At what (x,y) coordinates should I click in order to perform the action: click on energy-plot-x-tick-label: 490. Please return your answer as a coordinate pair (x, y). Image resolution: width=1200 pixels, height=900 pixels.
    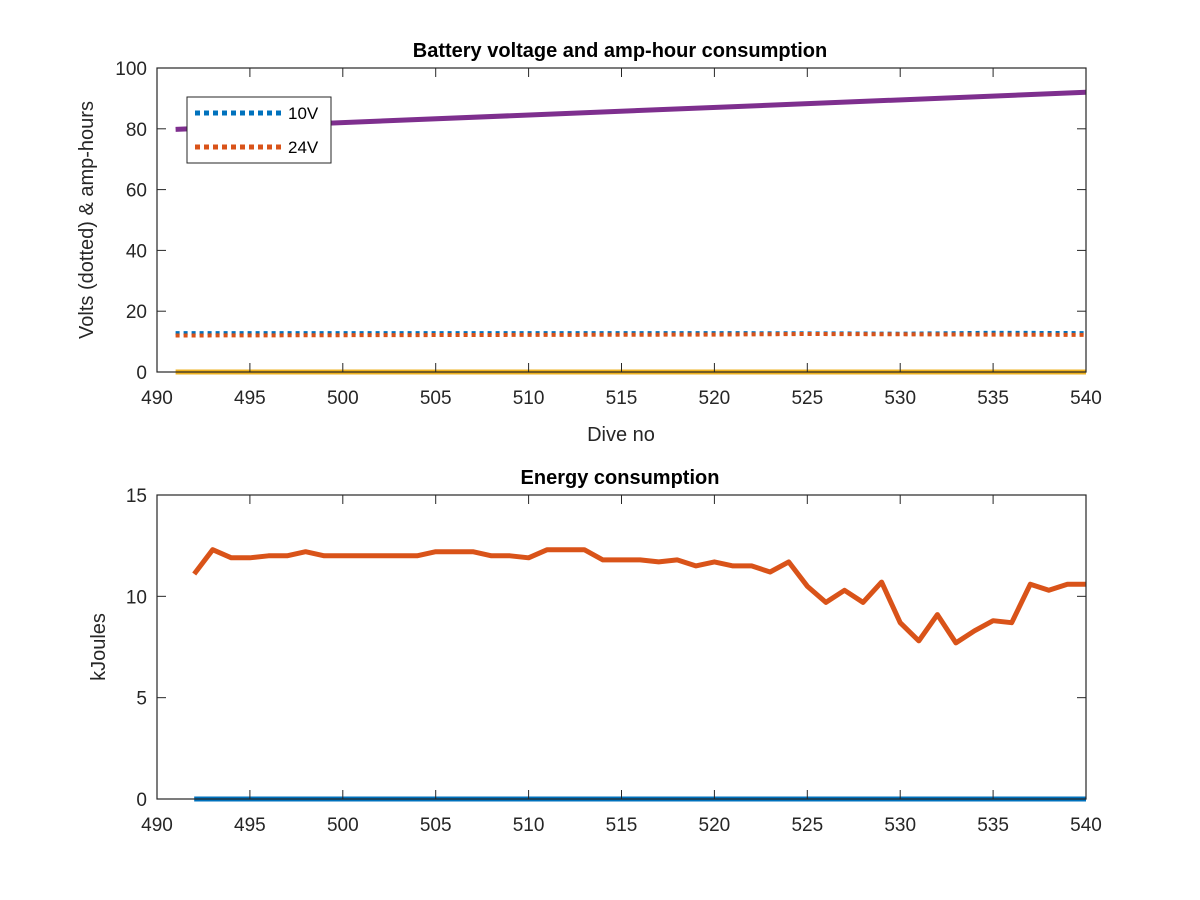
    Looking at the image, I should click on (157, 825).